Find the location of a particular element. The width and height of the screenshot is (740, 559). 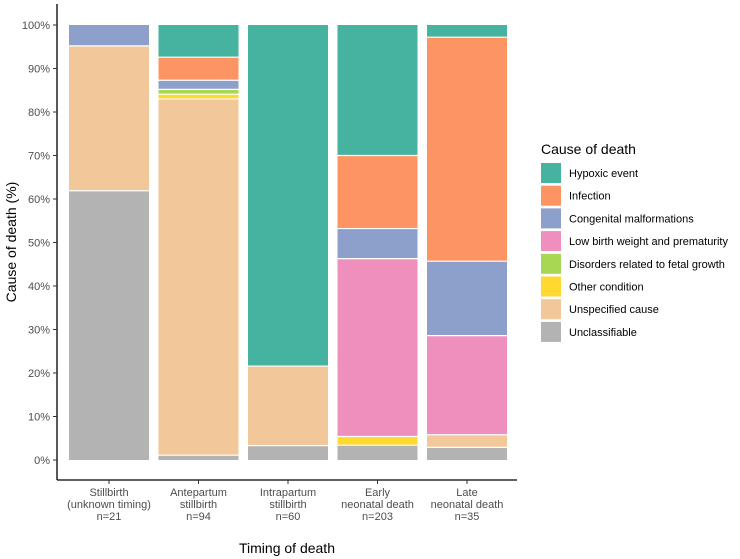

y-tick-label: 70% is located at coordinates (39, 157).